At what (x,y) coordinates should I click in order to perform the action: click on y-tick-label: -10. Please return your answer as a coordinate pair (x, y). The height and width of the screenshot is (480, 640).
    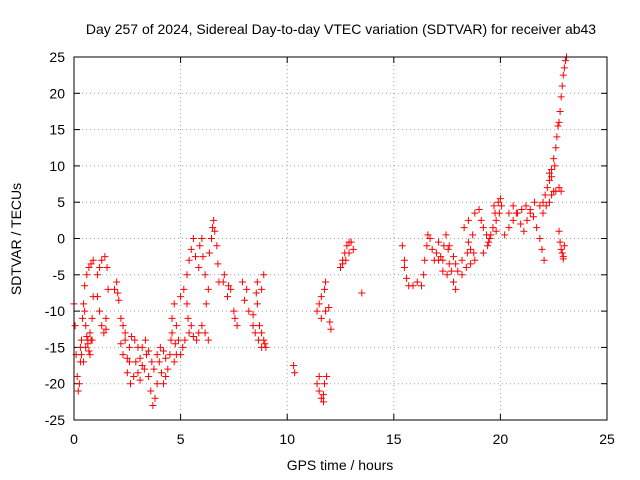
    Looking at the image, I should click on (55, 311).